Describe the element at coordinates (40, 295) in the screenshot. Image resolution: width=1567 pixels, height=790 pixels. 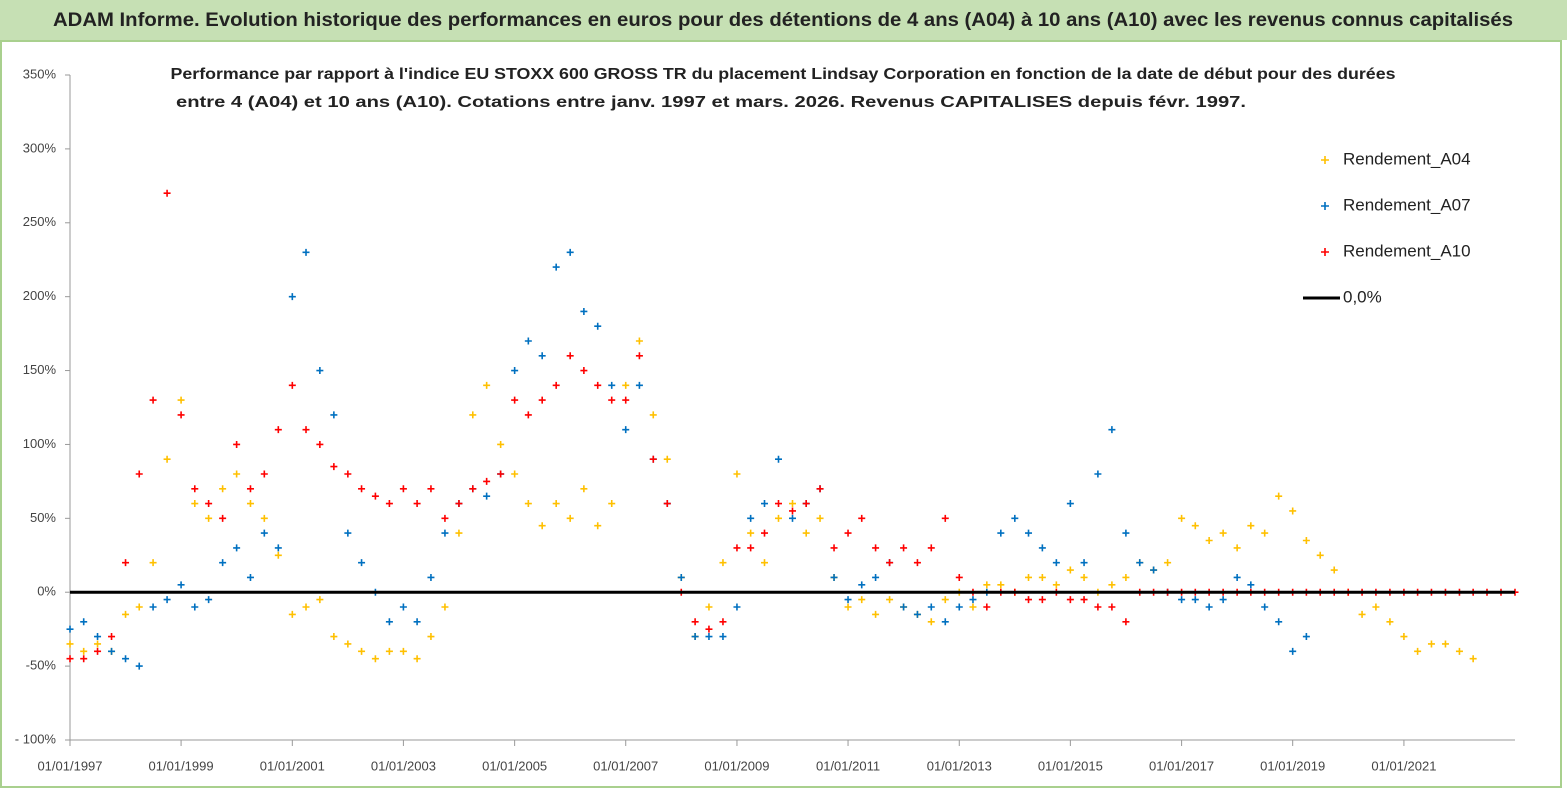
I see `y-tick-label: 200%` at that location.